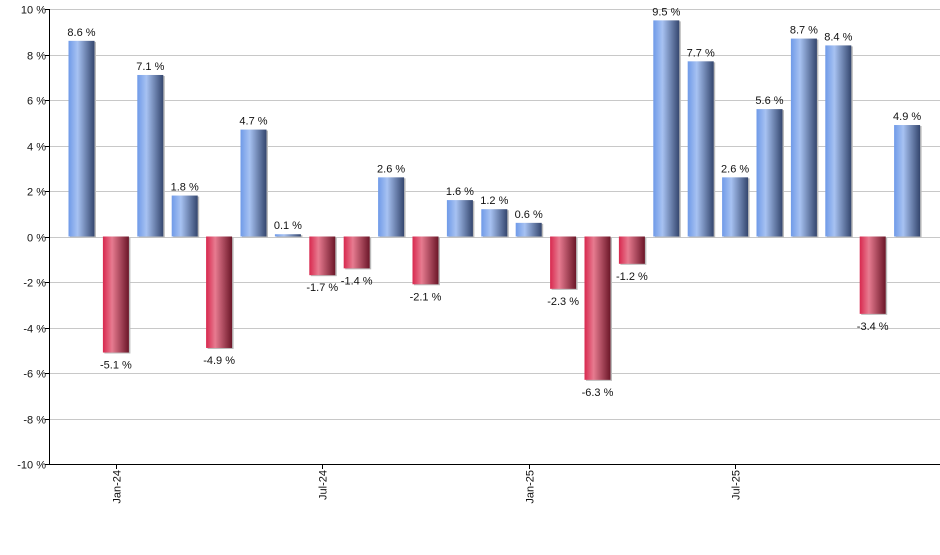  What do you see at coordinates (34, 375) in the screenshot?
I see `y-tick-label: -6 %` at bounding box center [34, 375].